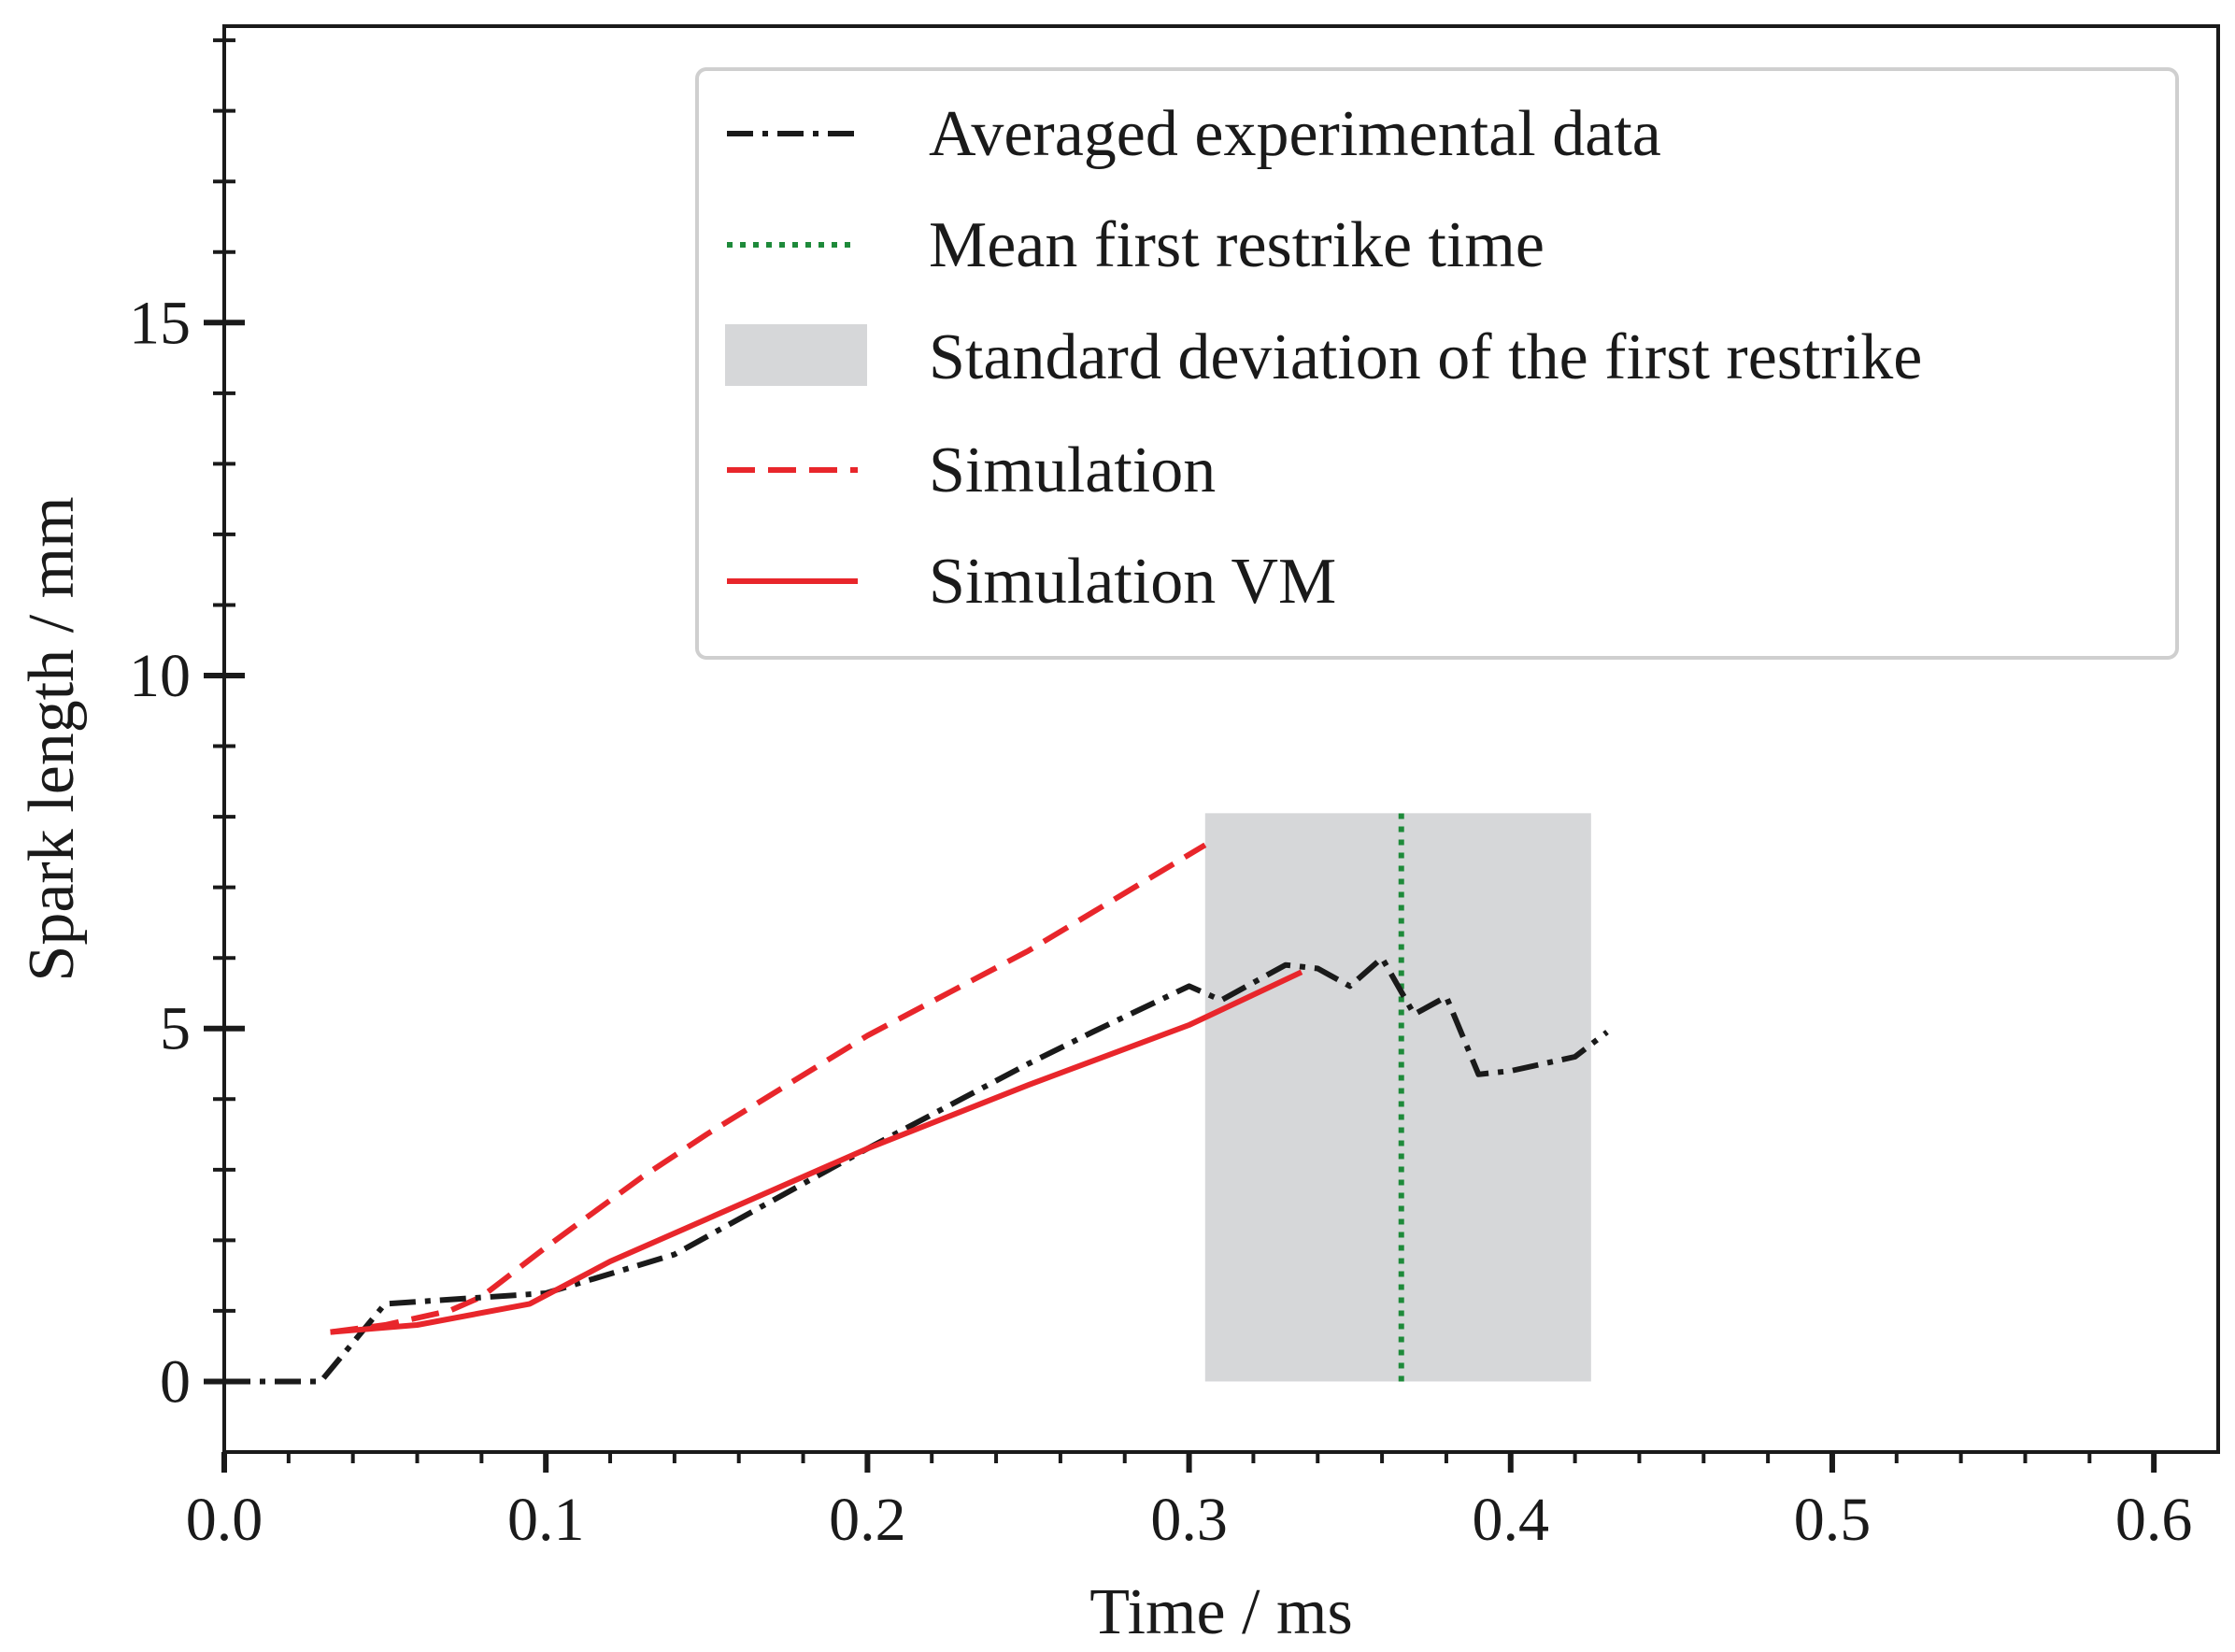 The height and width of the screenshot is (1652, 2235). Describe the element at coordinates (1072, 470) in the screenshot. I see `legend-label: Simulation` at that location.